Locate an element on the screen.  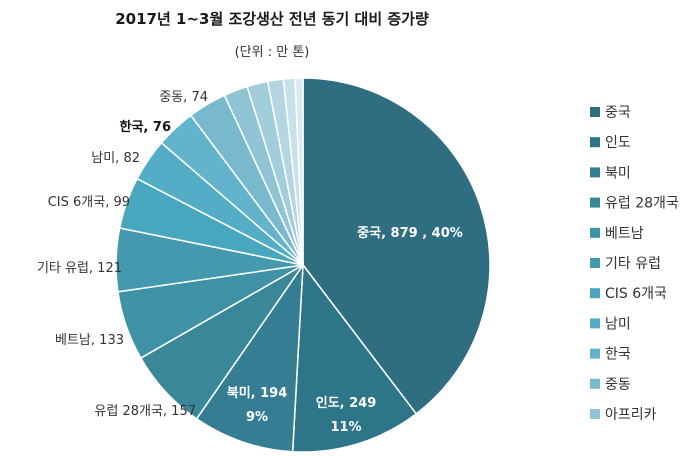
legend-swatch-유럽 28개국 is located at coordinates (595, 202).